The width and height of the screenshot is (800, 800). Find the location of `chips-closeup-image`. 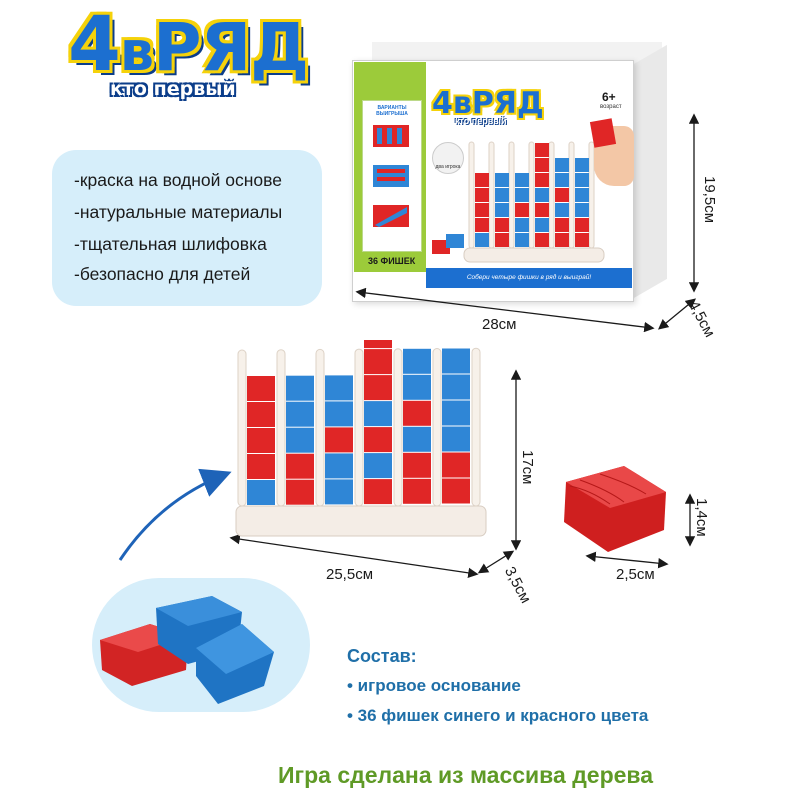

chips-closeup-image is located at coordinates (187, 650).